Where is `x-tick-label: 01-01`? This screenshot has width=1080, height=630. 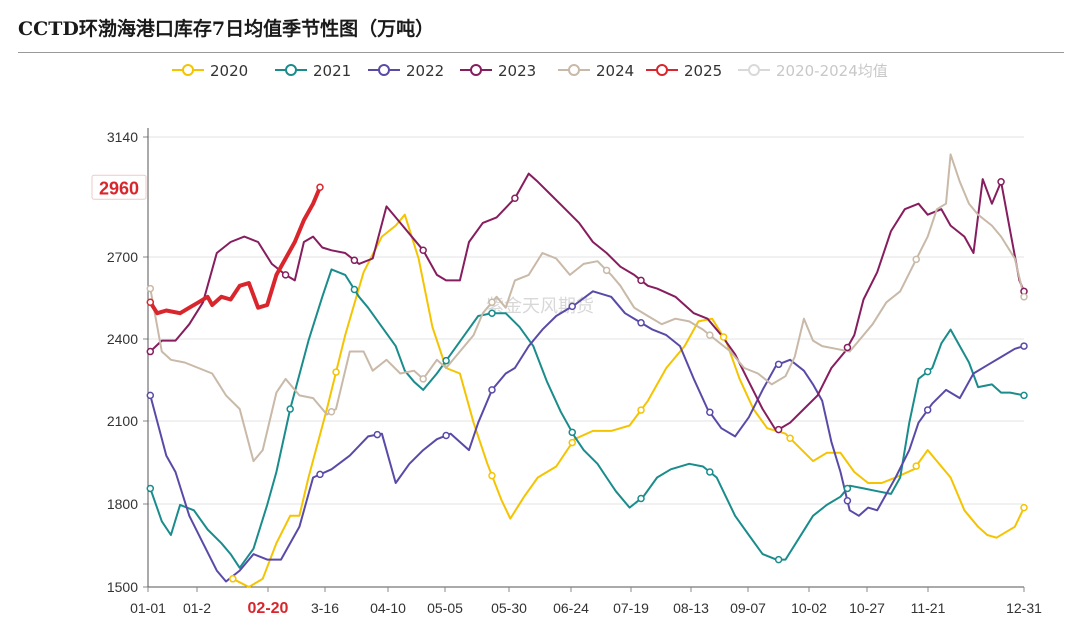 x-tick-label: 01-01 is located at coordinates (148, 608).